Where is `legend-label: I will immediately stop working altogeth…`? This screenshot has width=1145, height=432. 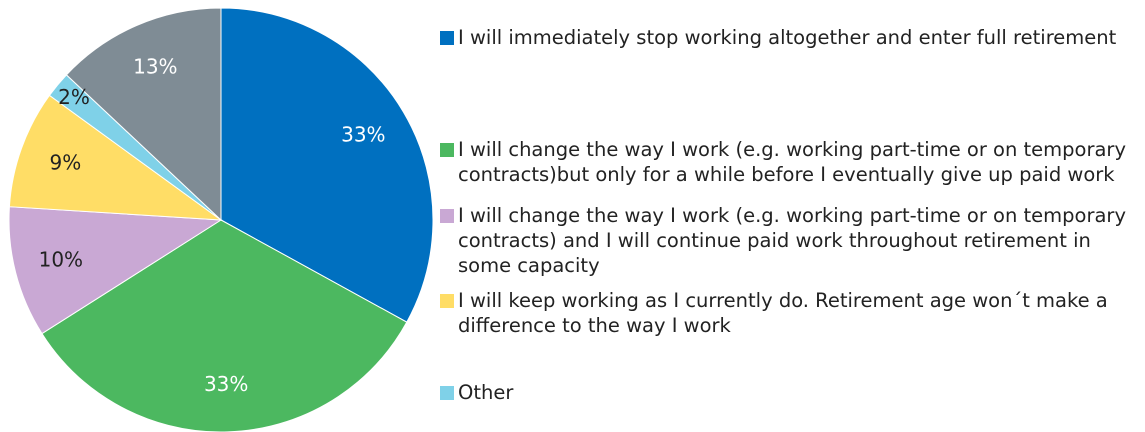
legend-label: I will immediately stop working altogeth… is located at coordinates (787, 37).